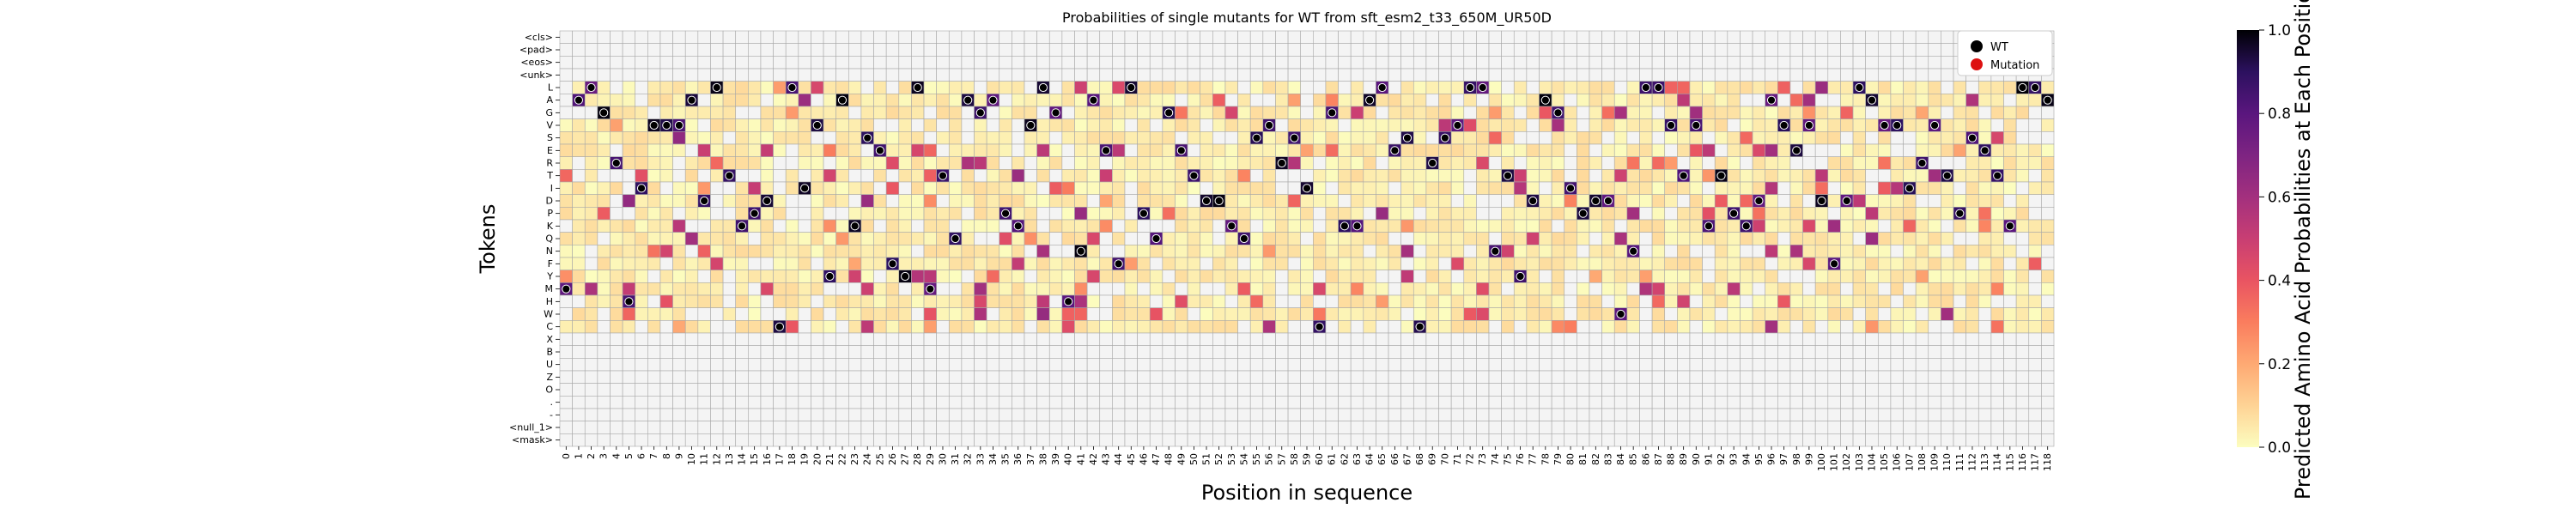  Describe the element at coordinates (1960, 462) in the screenshot. I see `x-tick-label: 111` at that location.